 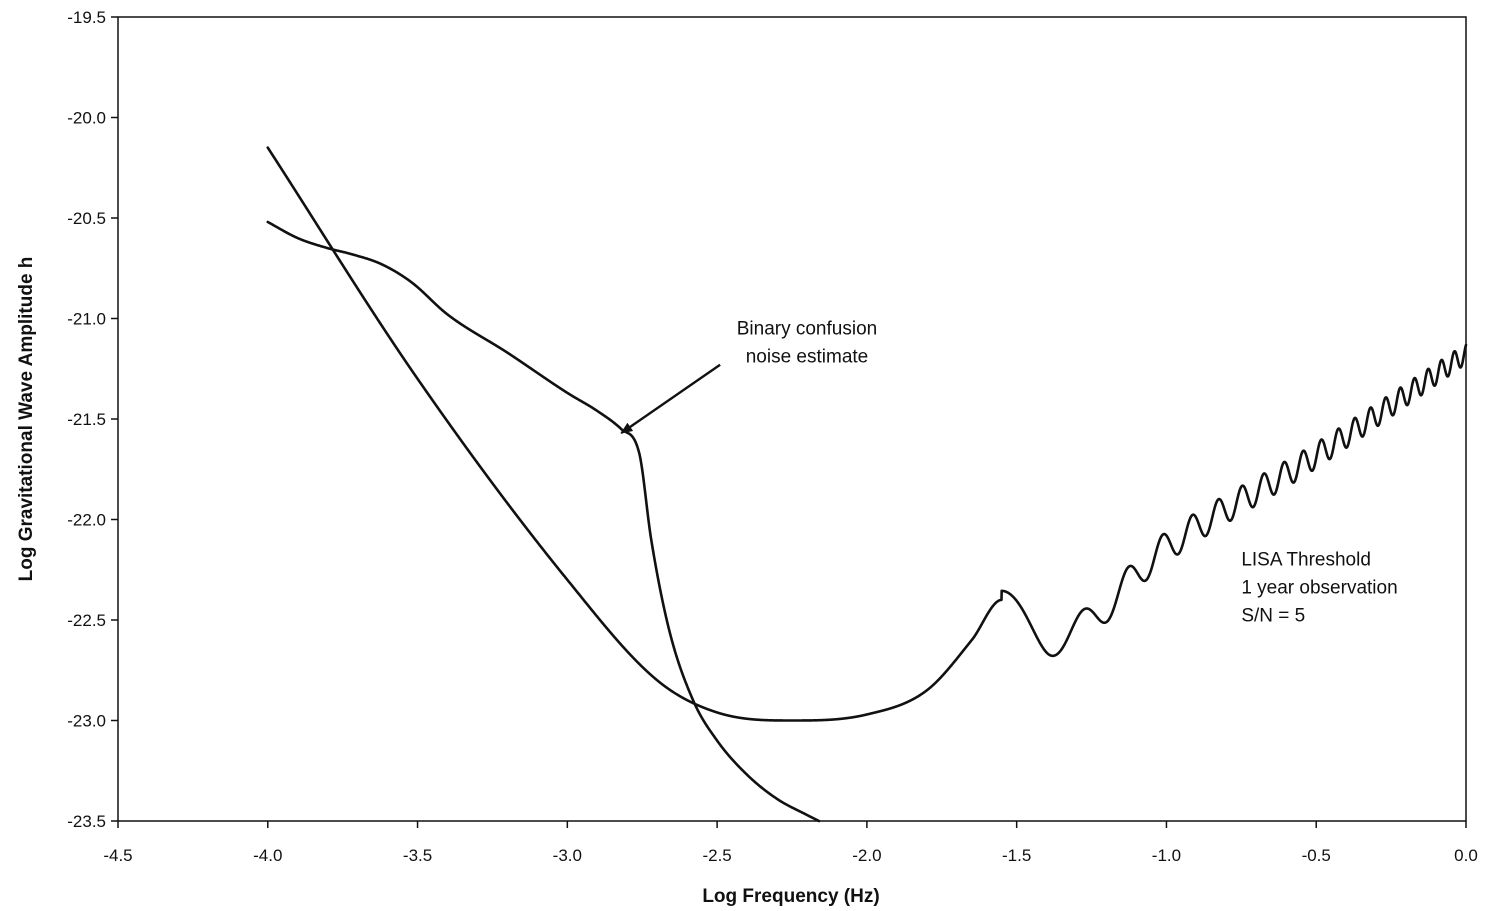 What do you see at coordinates (86, 17) in the screenshot?
I see `y-tick-label: -19.5` at bounding box center [86, 17].